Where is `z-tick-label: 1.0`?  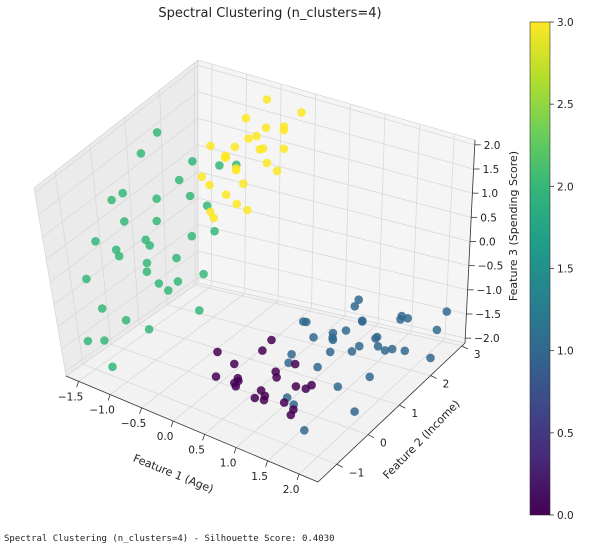 z-tick-label: 1.0 is located at coordinates (489, 194).